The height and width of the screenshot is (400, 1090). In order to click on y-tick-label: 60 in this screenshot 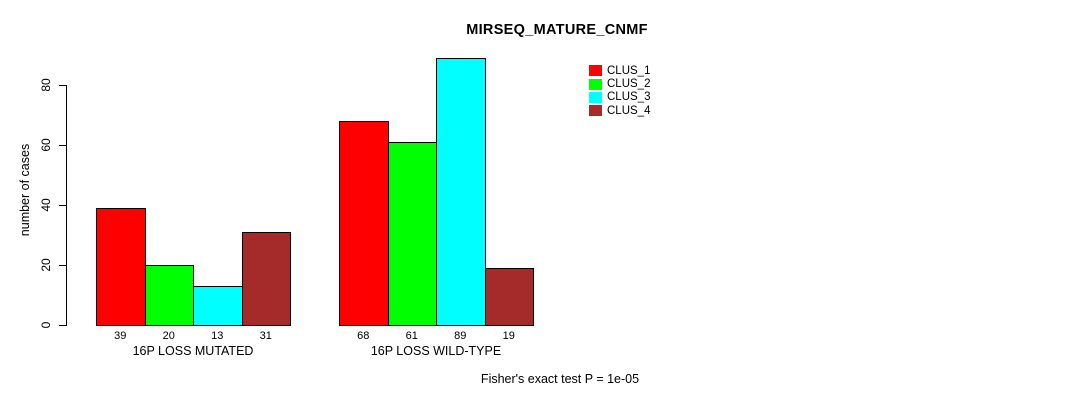, I will do `click(46, 145)`.